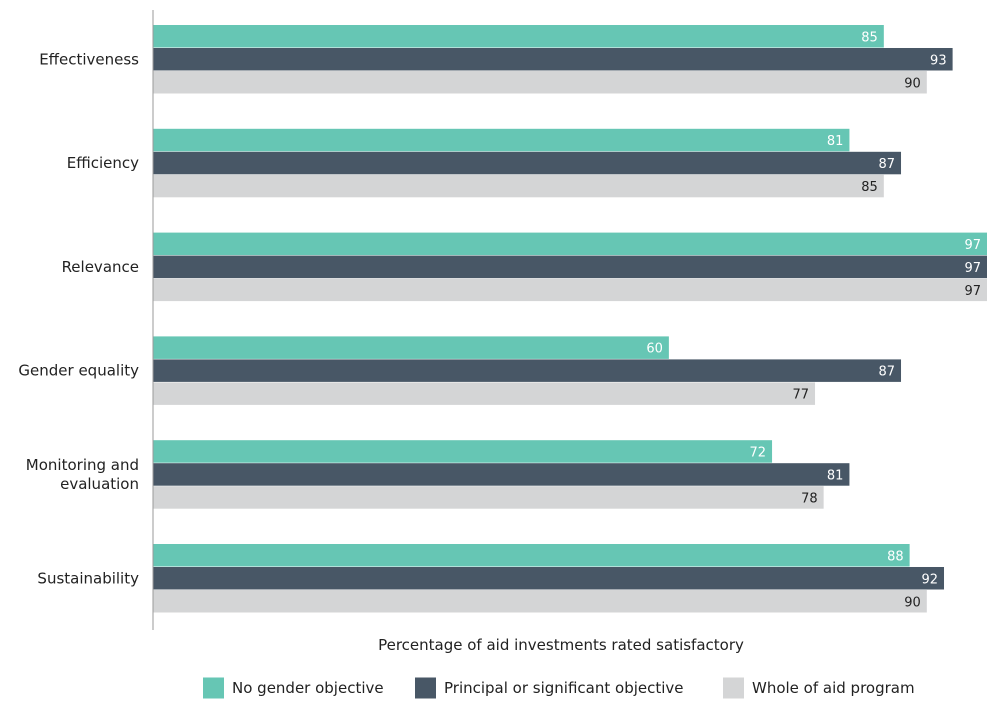 The width and height of the screenshot is (987, 710). Describe the element at coordinates (929, 579) in the screenshot. I see `data-label-5-1: 92` at that location.